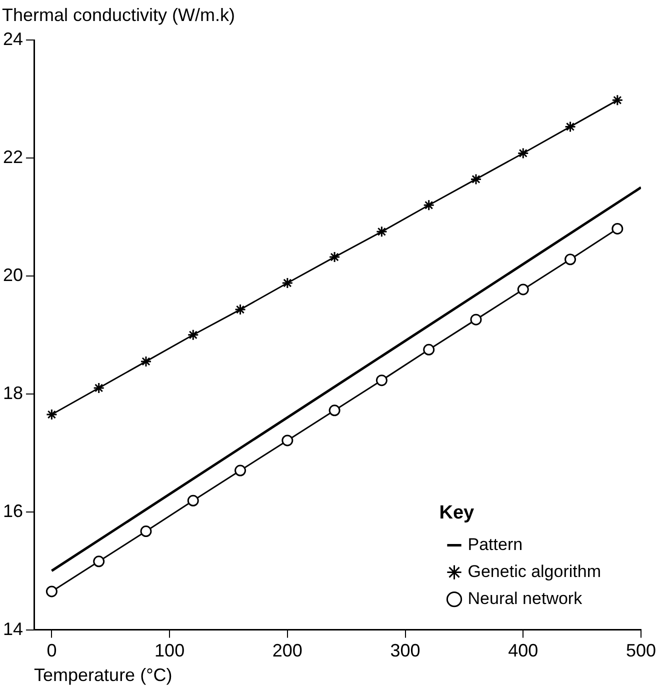 The height and width of the screenshot is (691, 659). What do you see at coordinates (534, 571) in the screenshot?
I see `legend-label: Genetic algorithm` at bounding box center [534, 571].